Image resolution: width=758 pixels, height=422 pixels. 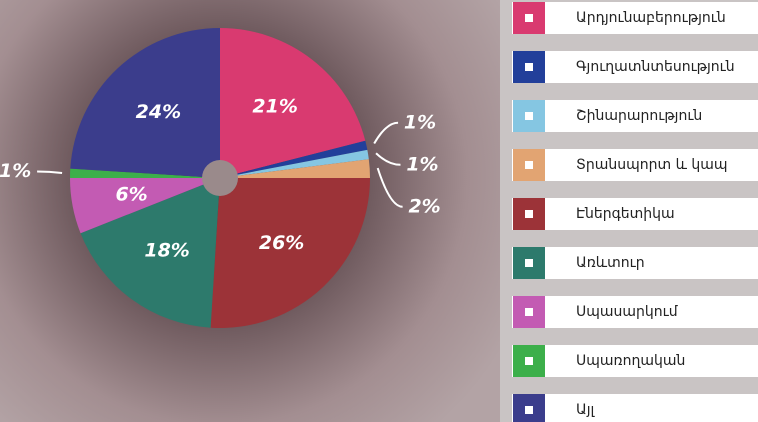 I want to click on legend-label: Գյուղատնտեսություն, so click(x=655, y=67).